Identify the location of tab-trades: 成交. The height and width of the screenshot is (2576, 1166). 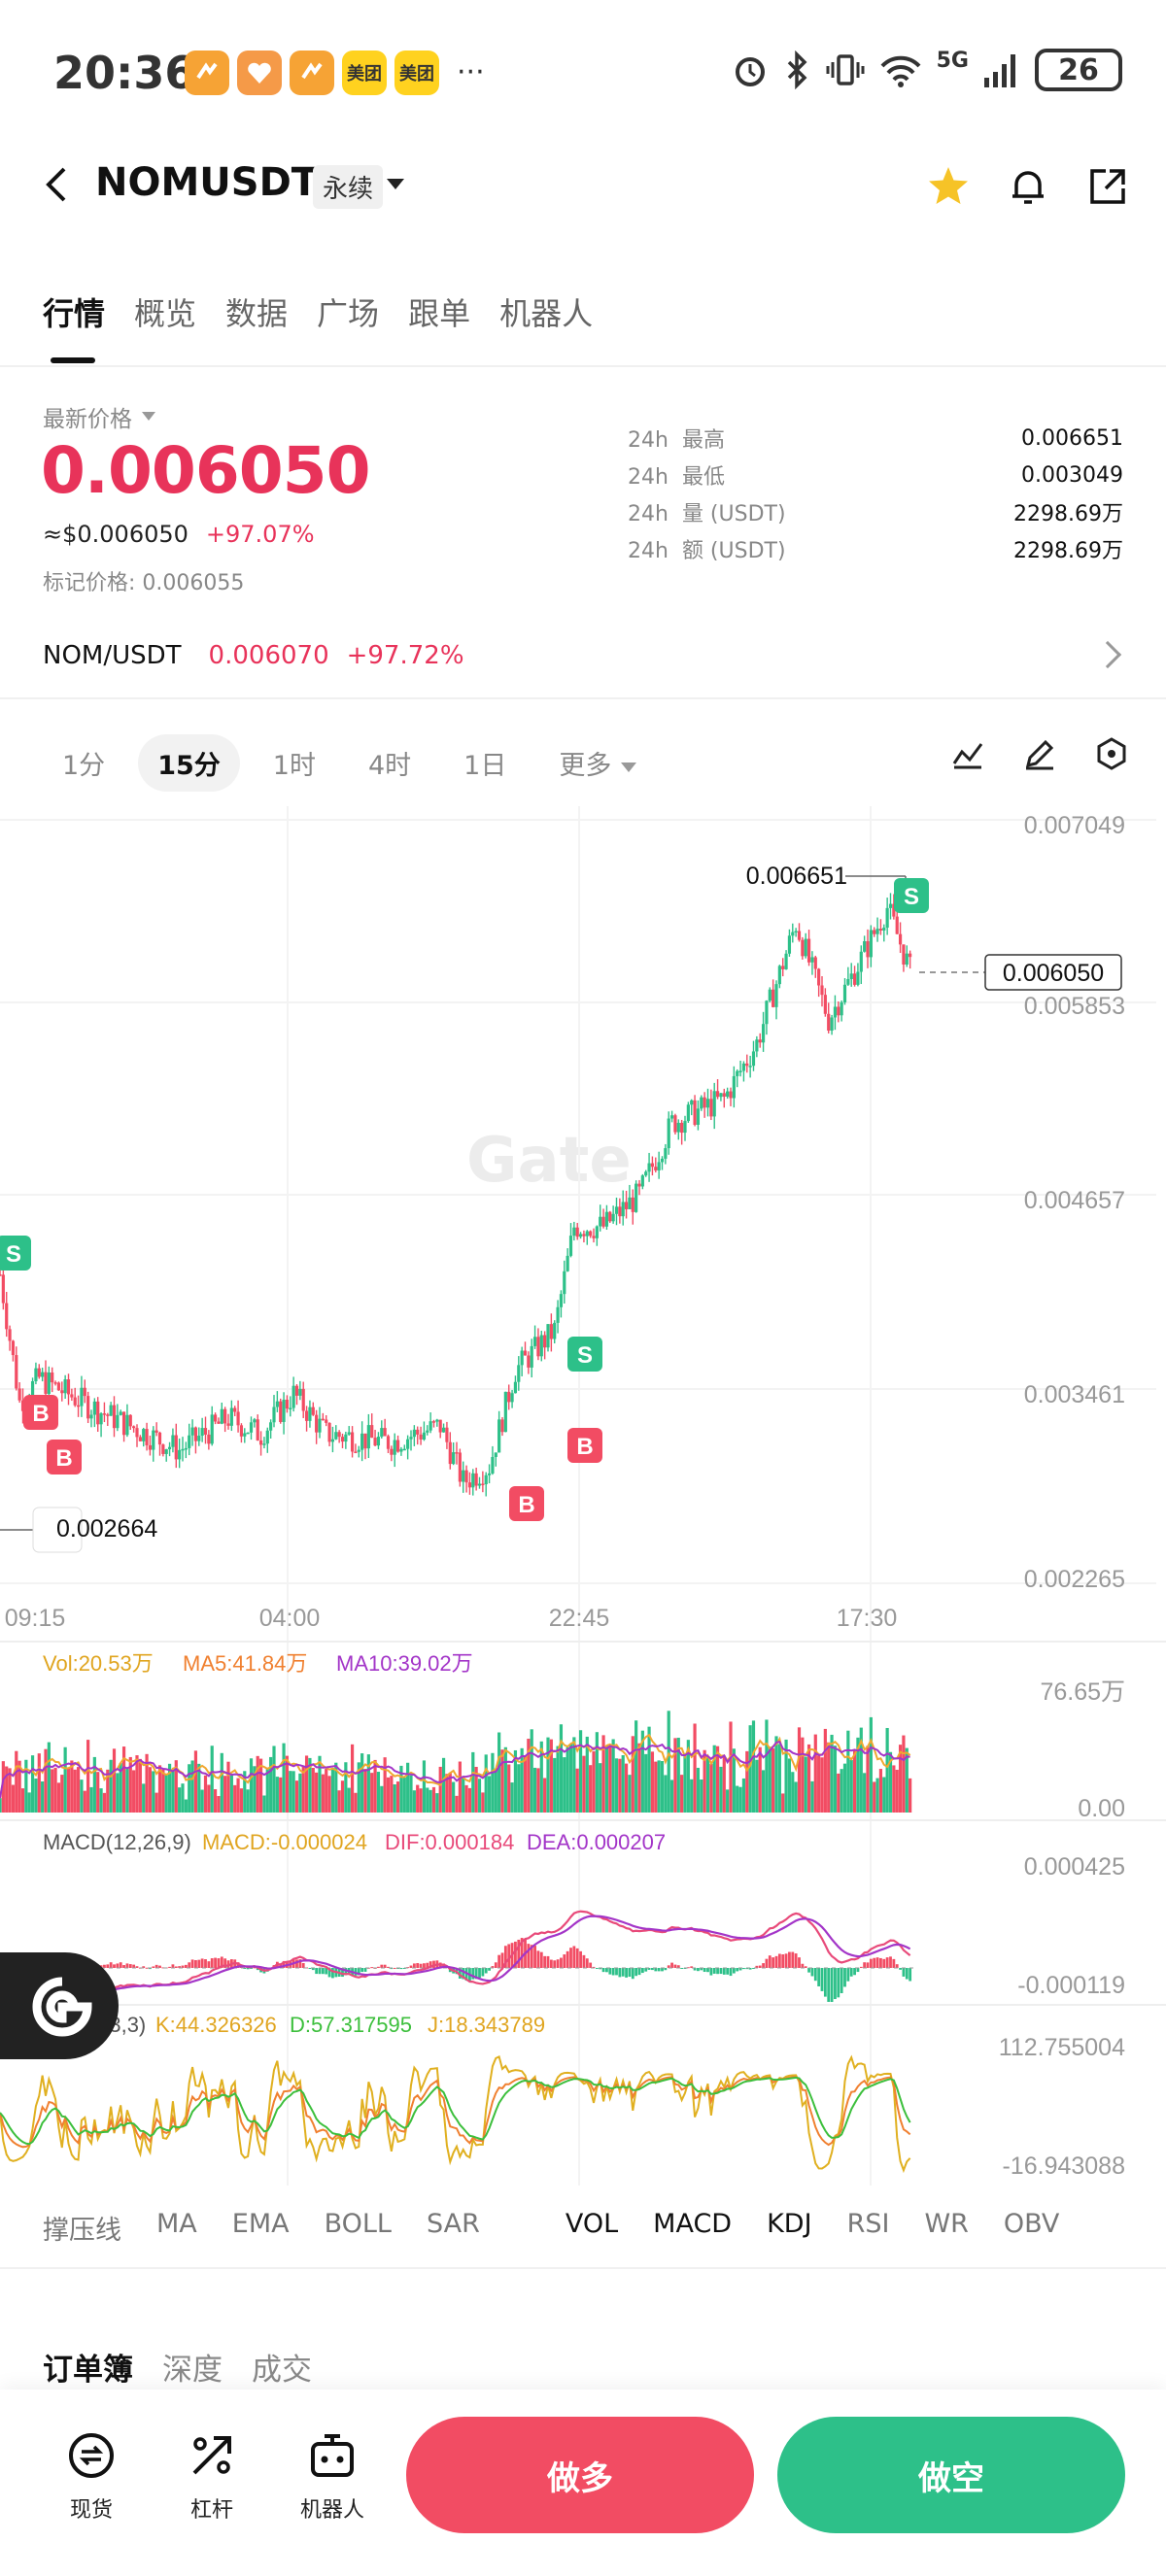
(282, 2370).